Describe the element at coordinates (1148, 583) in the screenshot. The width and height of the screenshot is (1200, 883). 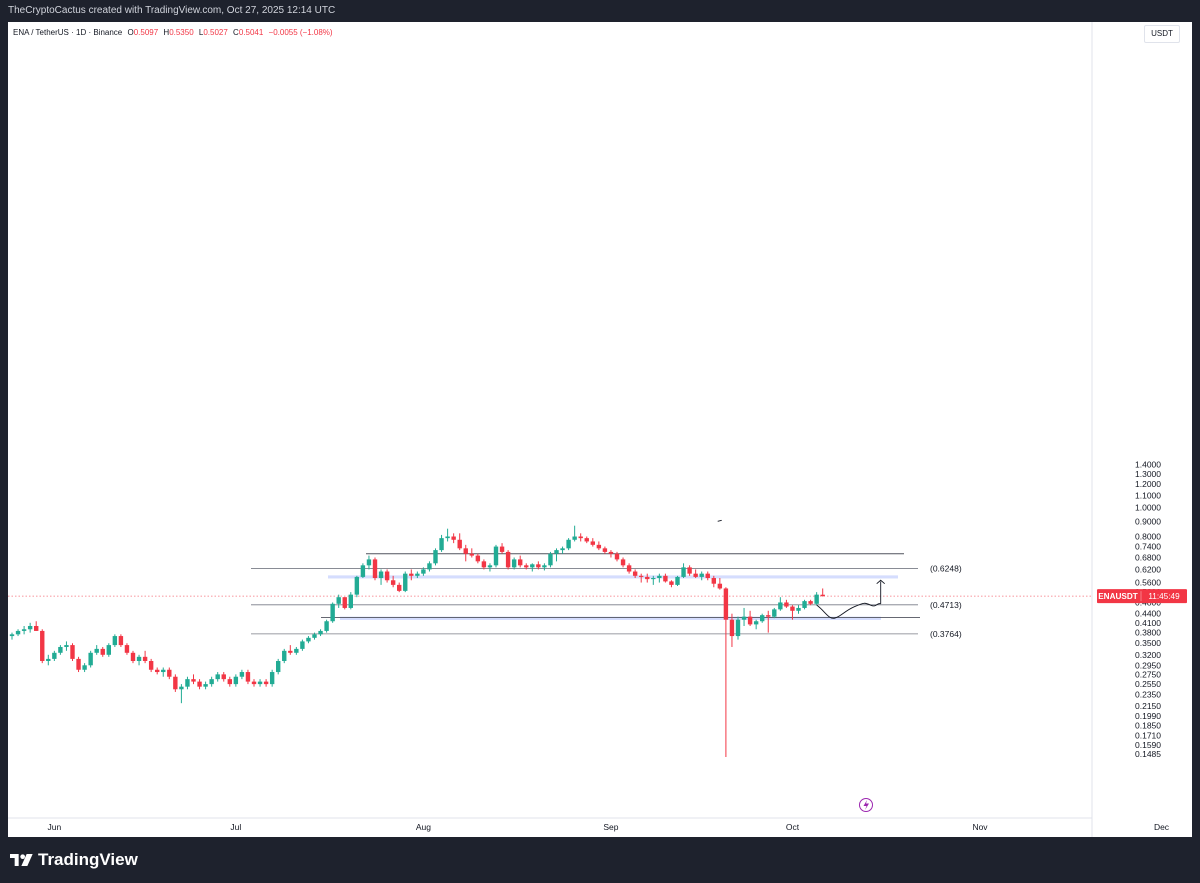
I see `price-tick-label: 0.5600` at that location.